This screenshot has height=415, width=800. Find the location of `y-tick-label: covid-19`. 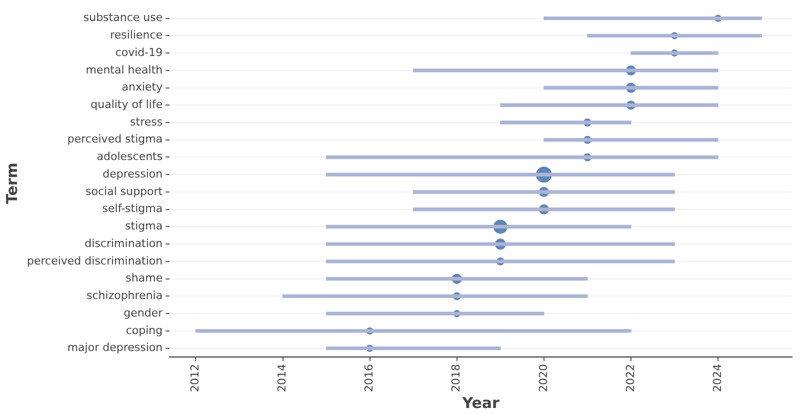

y-tick-label: covid-19 is located at coordinates (139, 52).